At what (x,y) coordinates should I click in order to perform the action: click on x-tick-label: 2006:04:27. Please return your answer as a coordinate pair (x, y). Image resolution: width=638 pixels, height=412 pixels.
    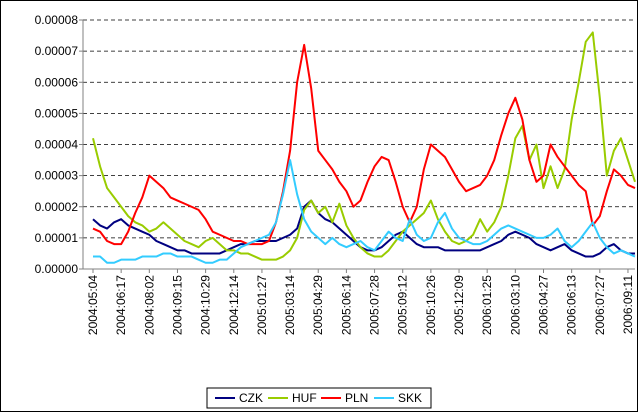
    Looking at the image, I should click on (543, 305).